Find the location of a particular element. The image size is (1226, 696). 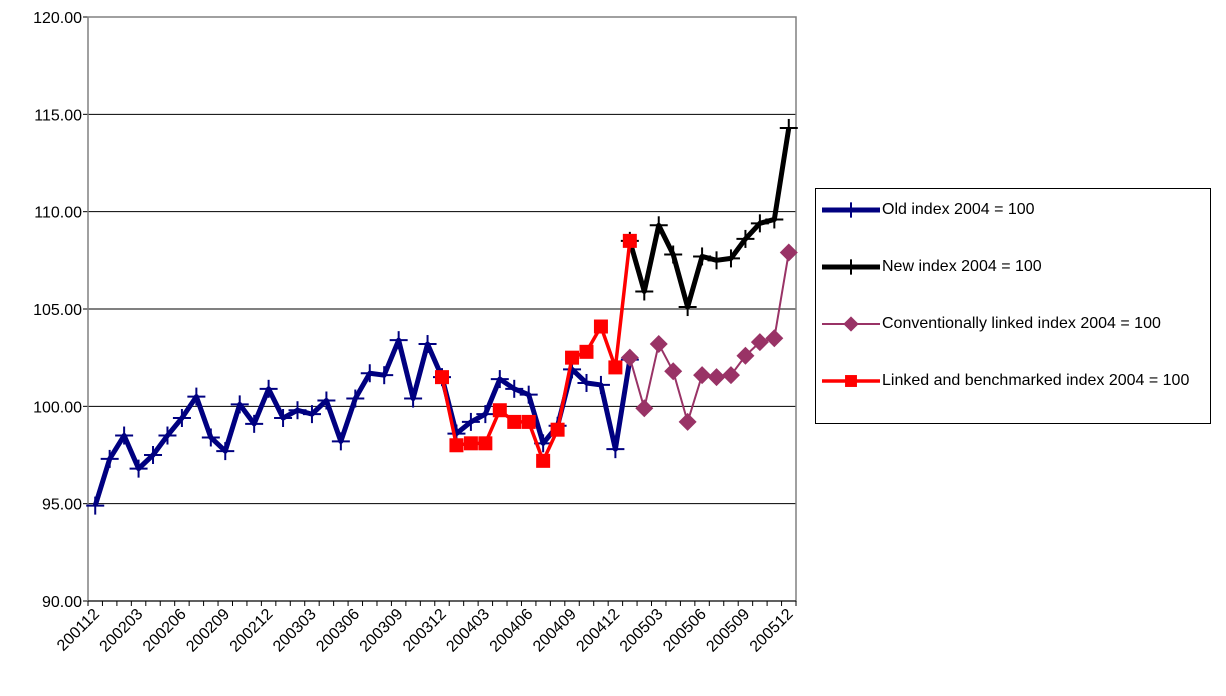

legend-entry: New index 2004 = 100 is located at coordinates (1015, 266).